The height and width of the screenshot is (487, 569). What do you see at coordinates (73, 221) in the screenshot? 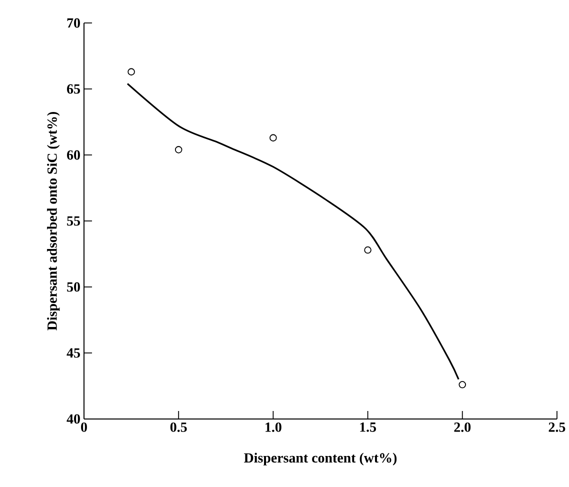
I see `y-tick-label: 55` at bounding box center [73, 221].